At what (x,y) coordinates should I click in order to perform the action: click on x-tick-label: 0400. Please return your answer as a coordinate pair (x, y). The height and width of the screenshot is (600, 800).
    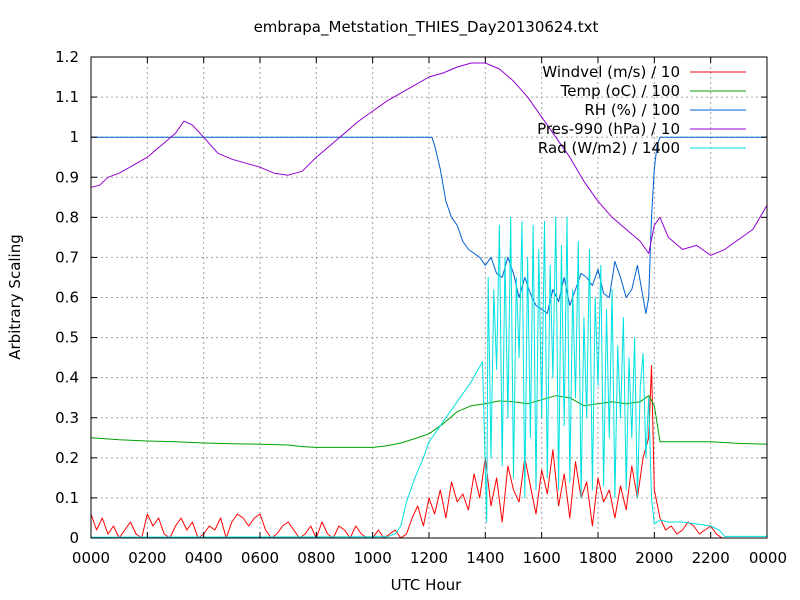
    Looking at the image, I should click on (204, 558).